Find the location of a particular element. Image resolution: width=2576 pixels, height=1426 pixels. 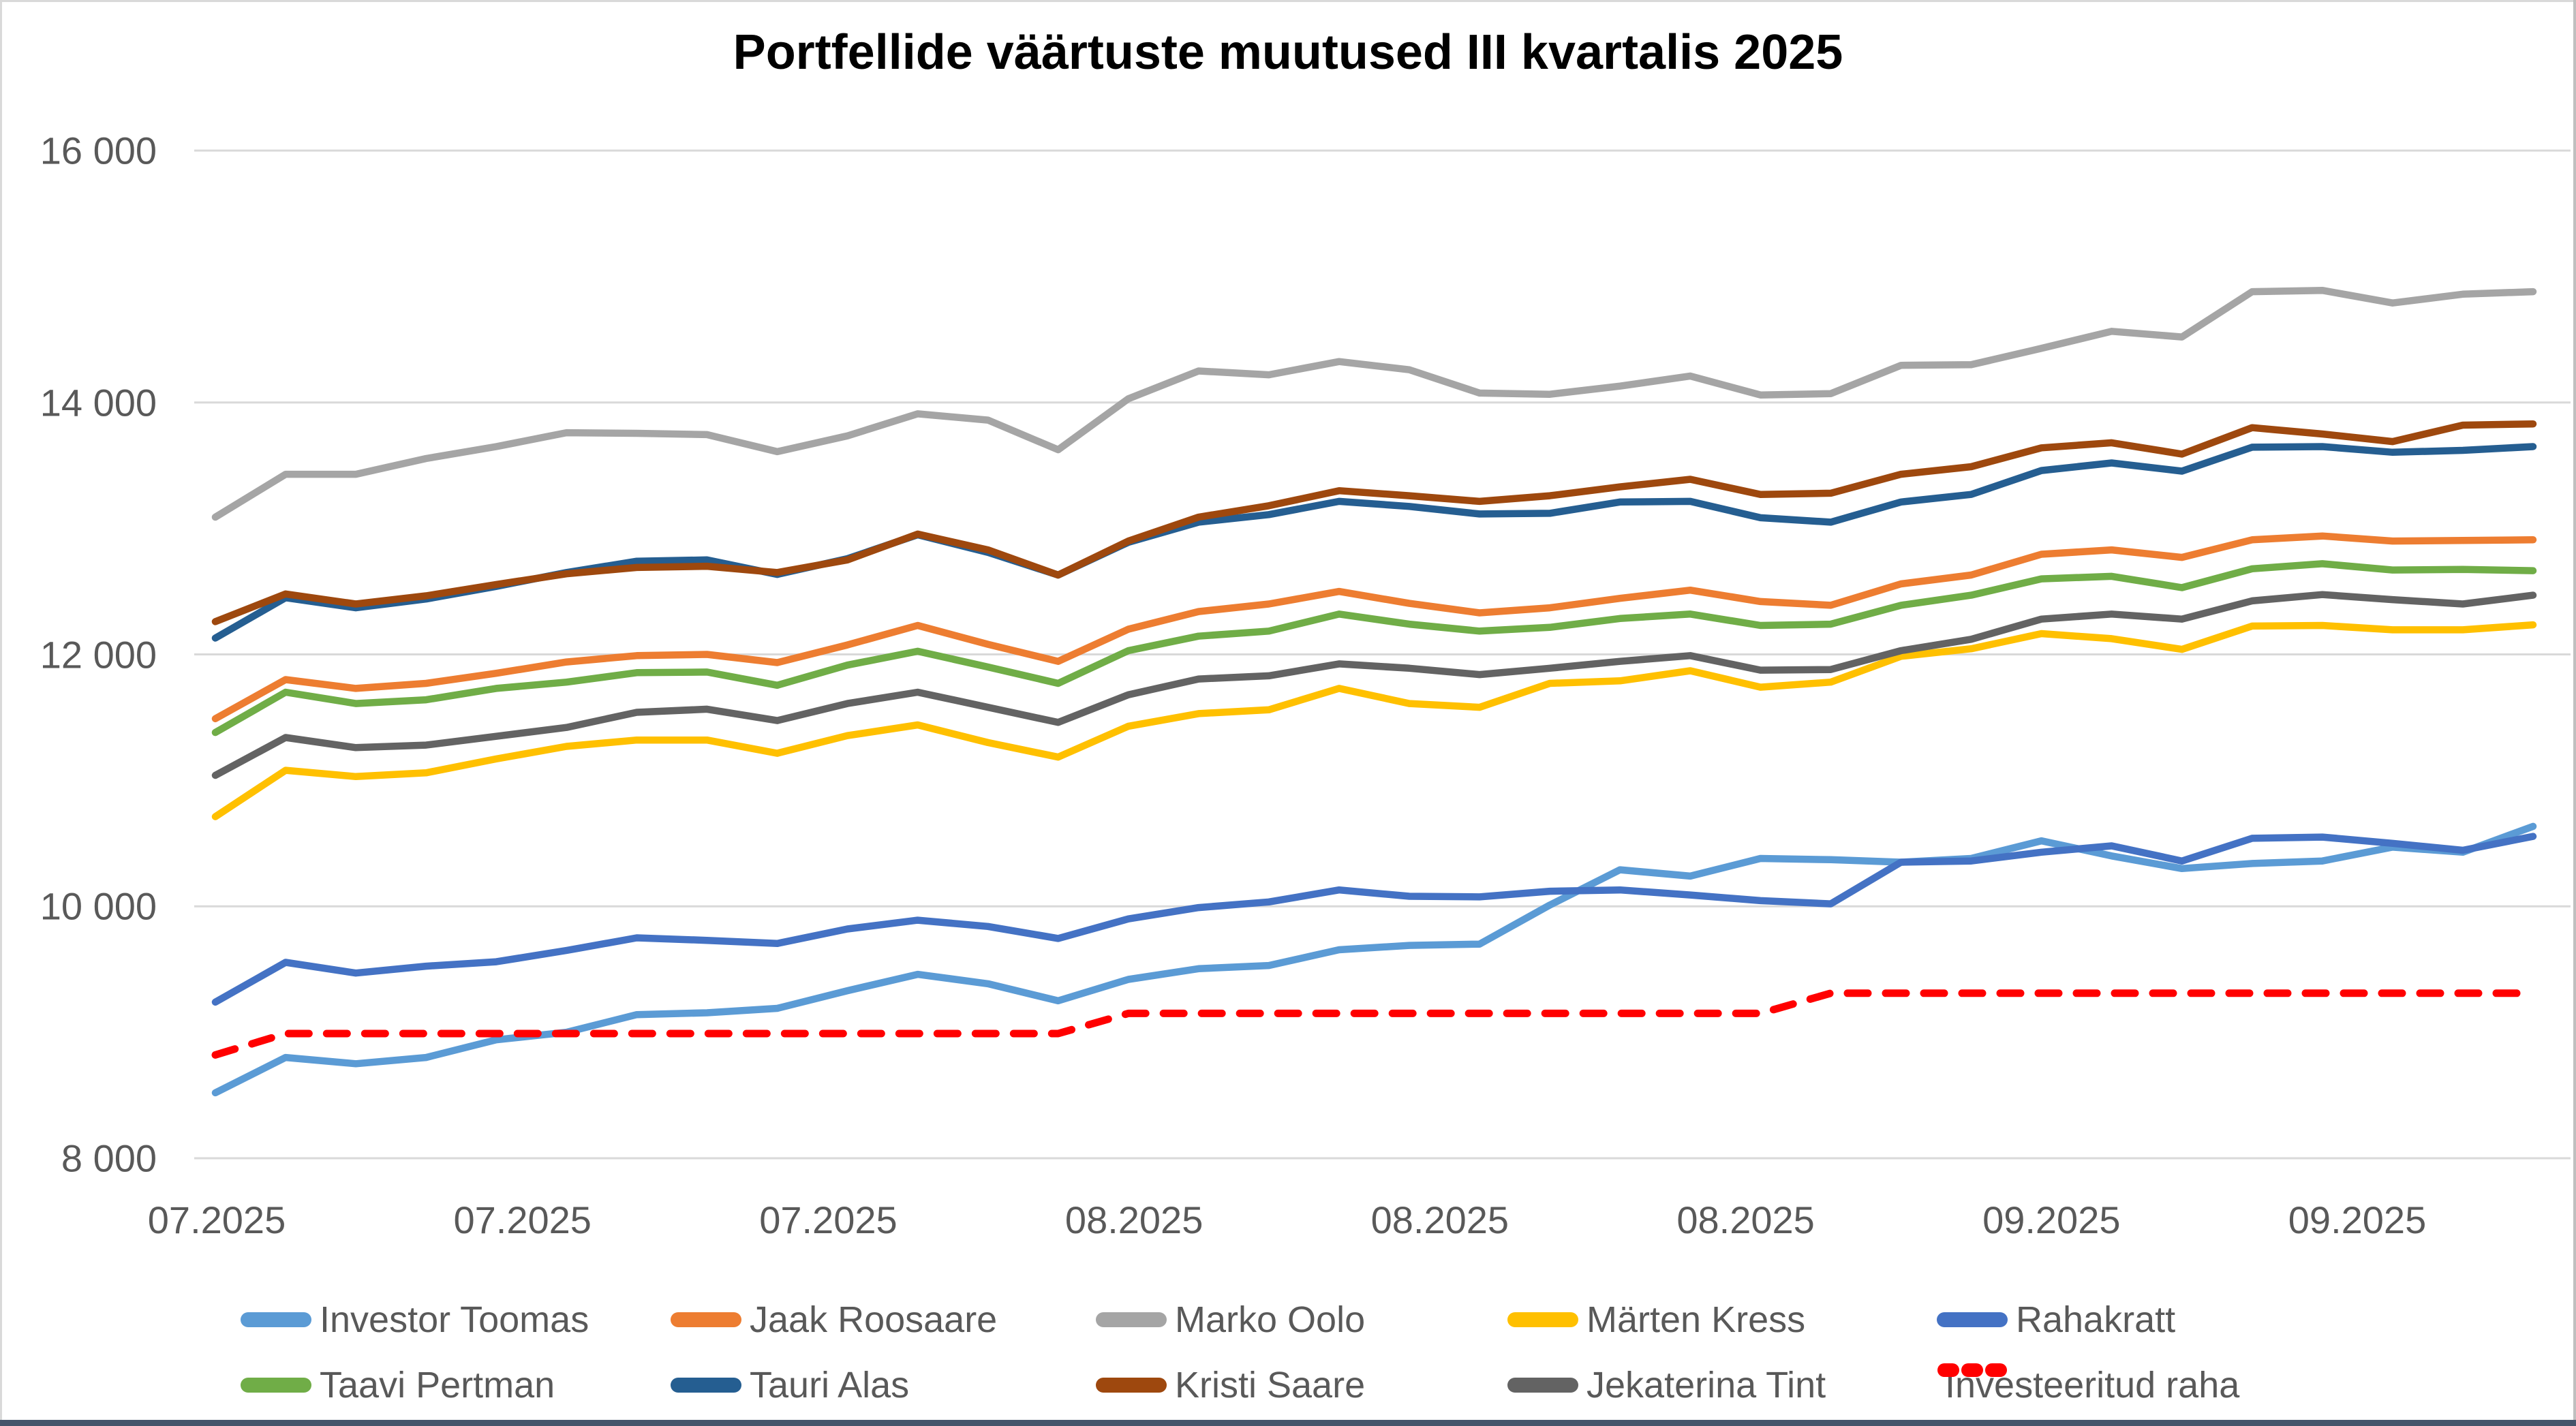

legend-item-tauri-alas: Tauri Alas is located at coordinates (790, 1385).